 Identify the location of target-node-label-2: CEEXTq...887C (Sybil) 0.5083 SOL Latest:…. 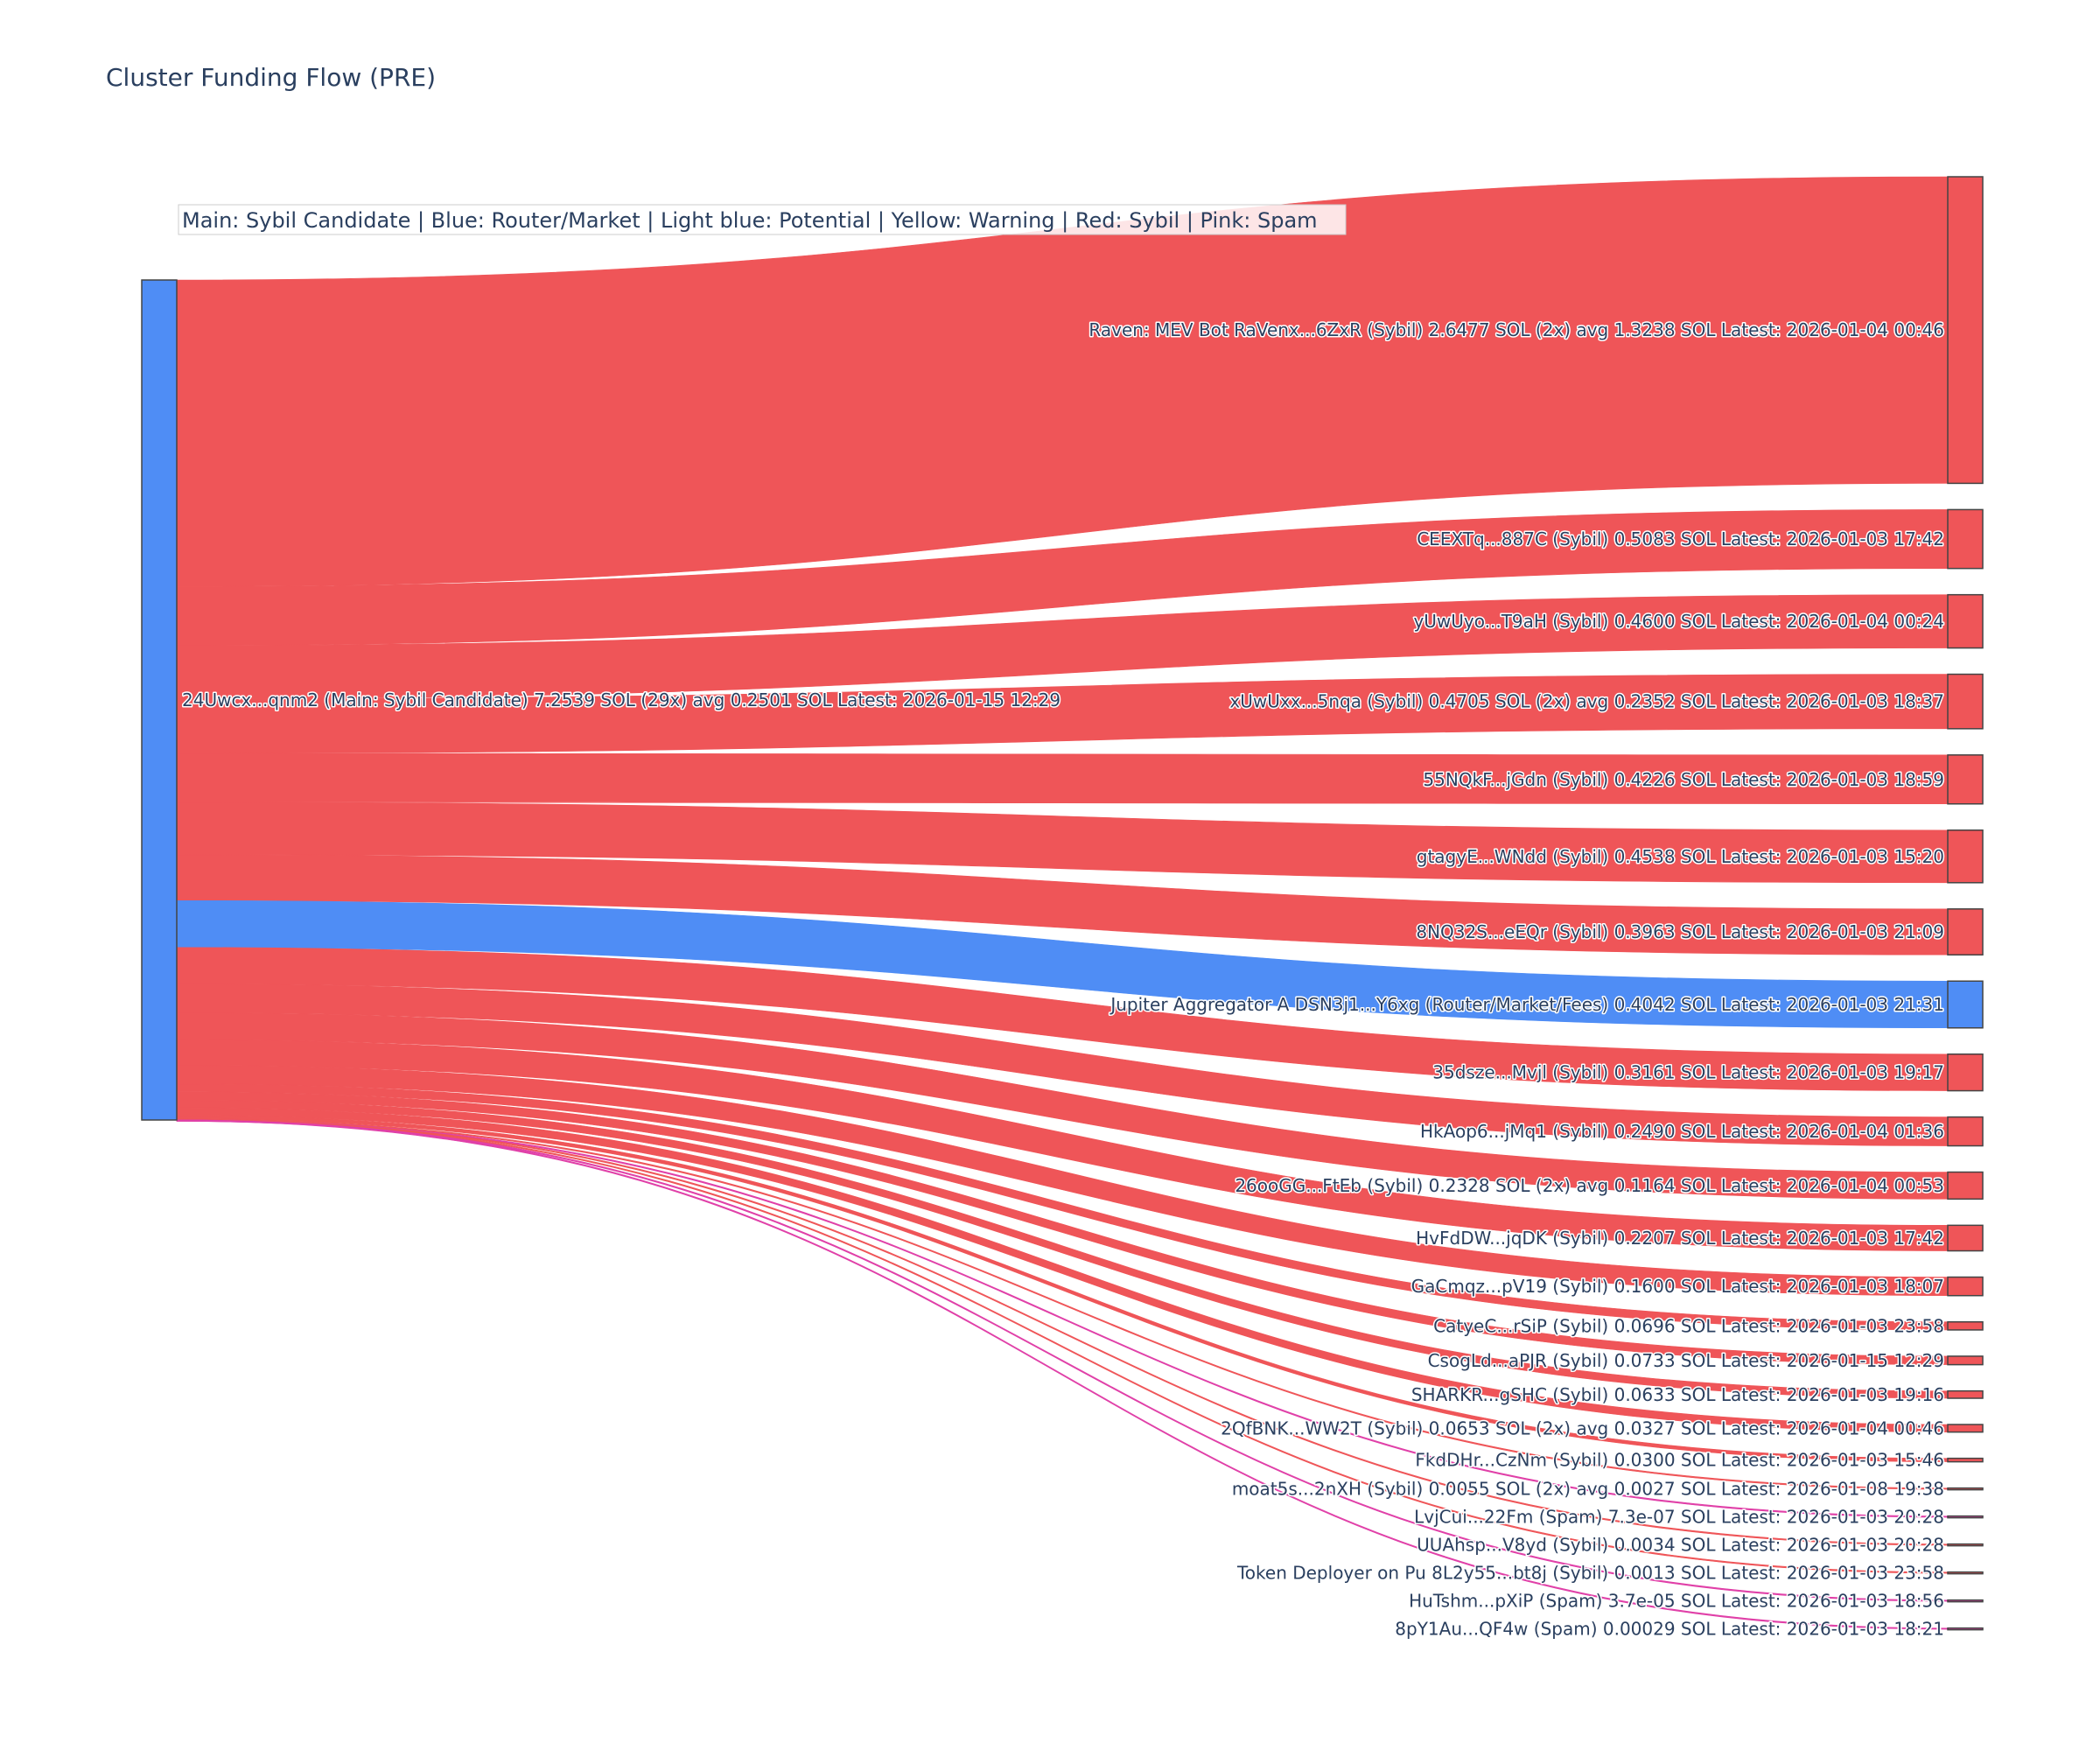
(1680, 539).